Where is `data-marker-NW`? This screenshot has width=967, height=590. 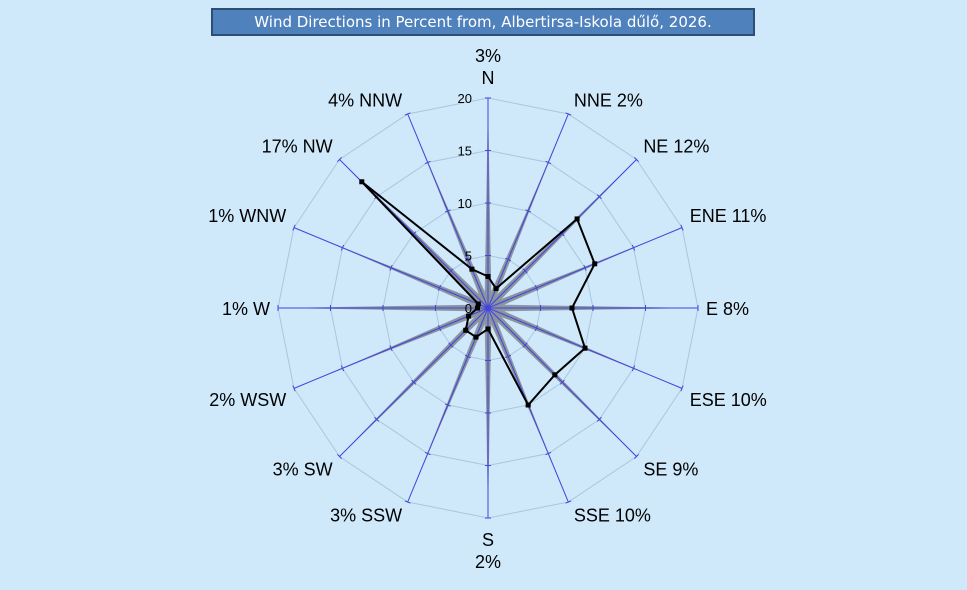
data-marker-NW is located at coordinates (362, 182).